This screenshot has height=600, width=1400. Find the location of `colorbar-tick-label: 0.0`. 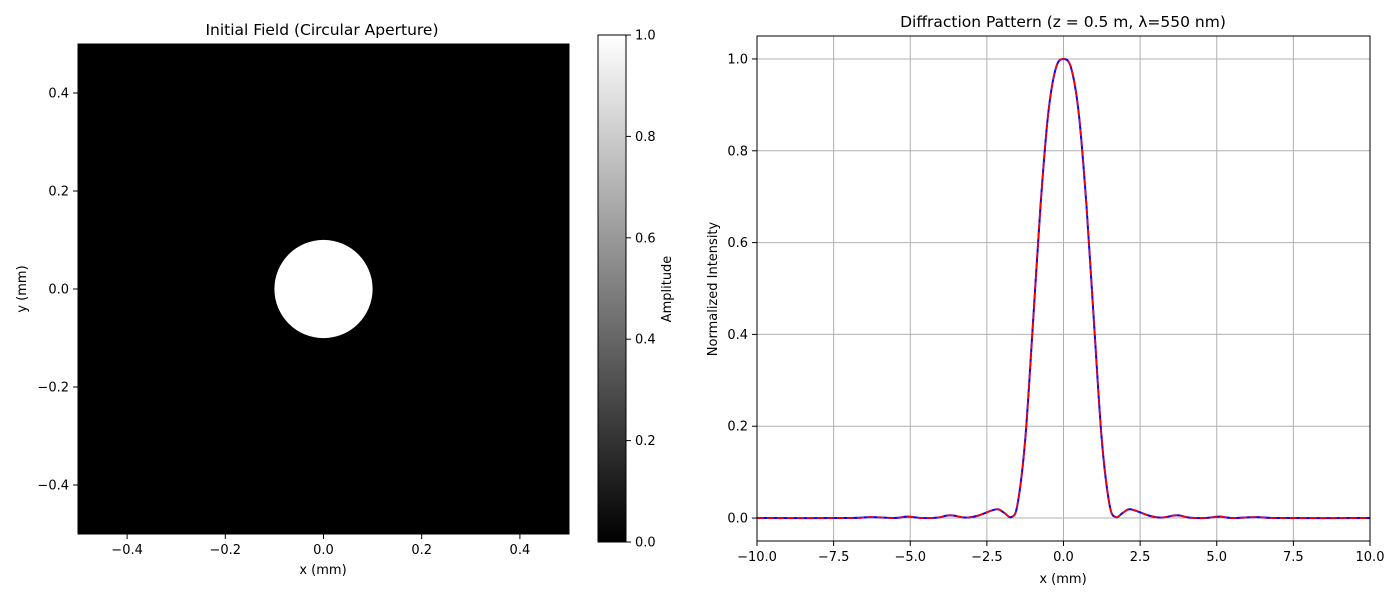

colorbar-tick-label: 0.0 is located at coordinates (645, 543).